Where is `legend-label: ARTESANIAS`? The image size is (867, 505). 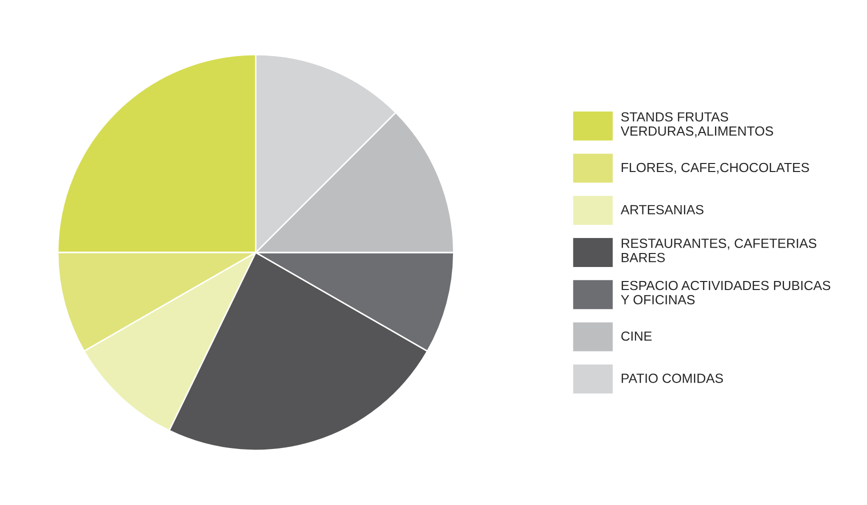
legend-label: ARTESANIAS is located at coordinates (662, 209).